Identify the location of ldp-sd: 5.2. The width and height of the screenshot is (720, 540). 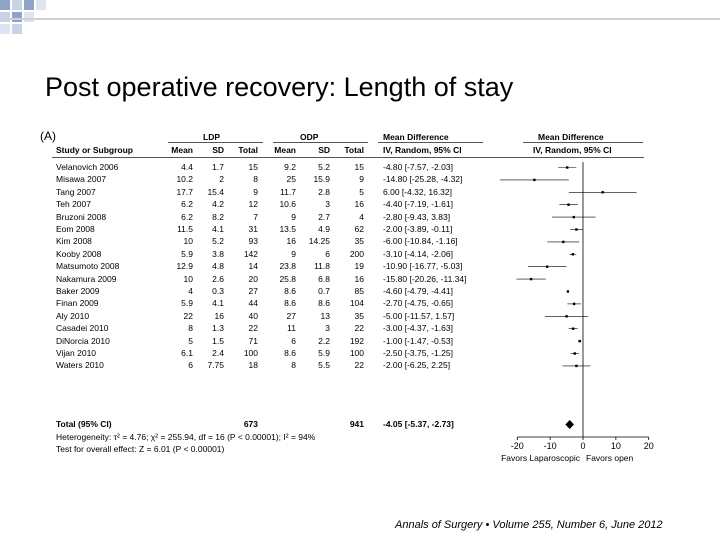
(218, 241).